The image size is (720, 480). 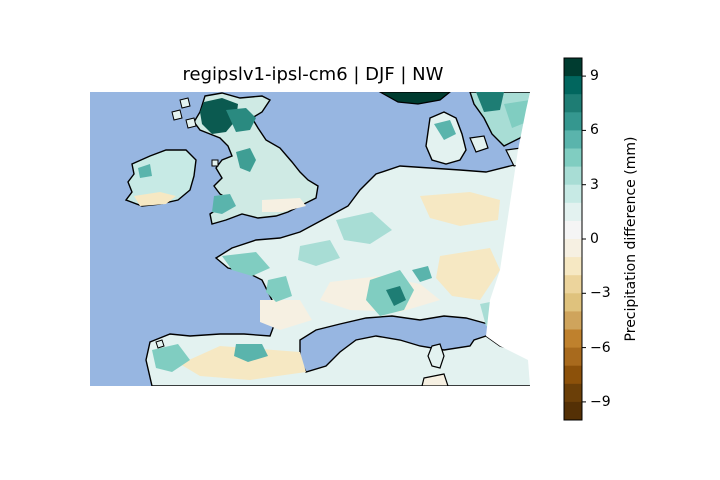 What do you see at coordinates (396, 296) in the screenshot?
I see `alps-wet-region` at bounding box center [396, 296].